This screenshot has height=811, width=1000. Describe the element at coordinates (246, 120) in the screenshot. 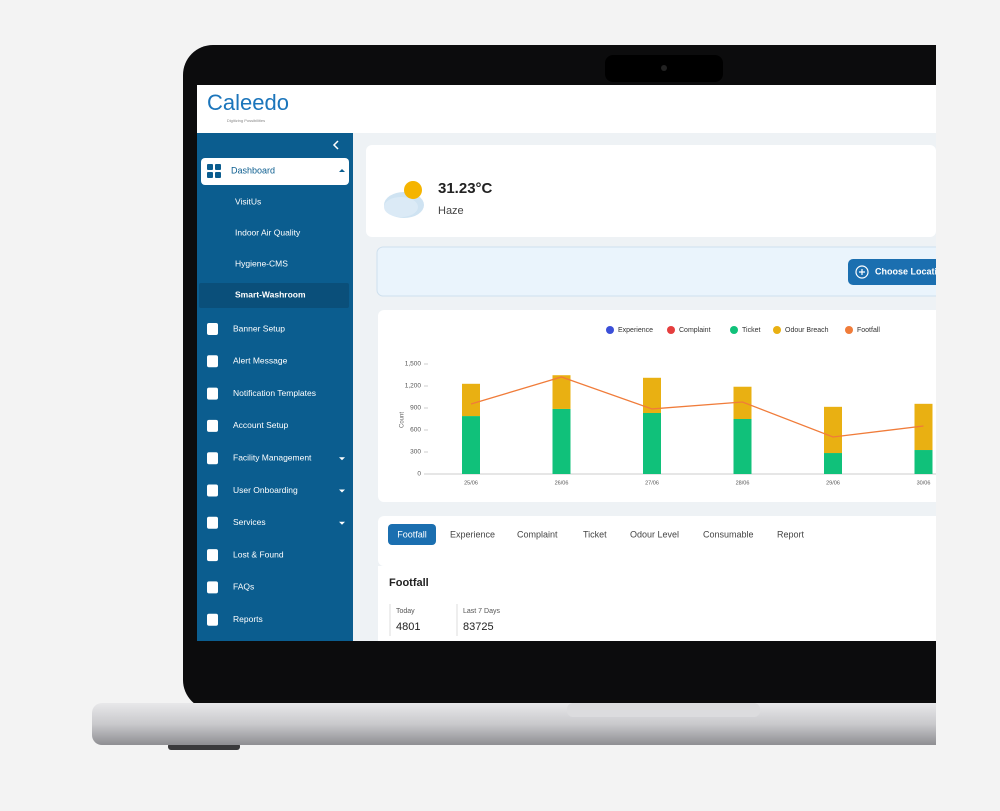

I see `logo-tagline: Digitizing Possibilities` at that location.